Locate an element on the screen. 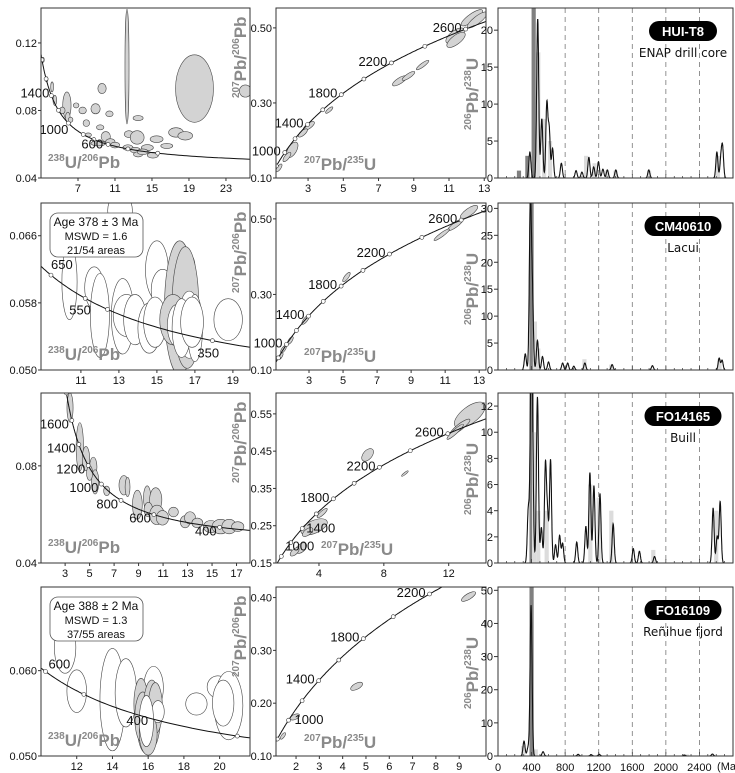 This screenshot has height=773, width=735. x-axis-label-sup2: 235 is located at coordinates (355, 738).